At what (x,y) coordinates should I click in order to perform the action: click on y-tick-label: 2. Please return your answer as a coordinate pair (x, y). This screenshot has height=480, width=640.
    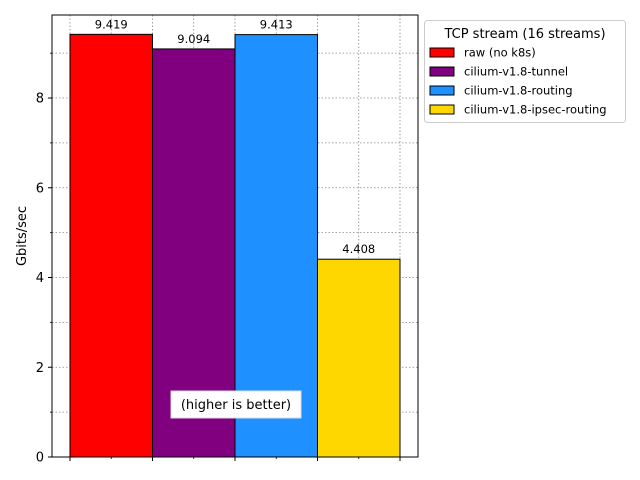
    Looking at the image, I should click on (40, 368).